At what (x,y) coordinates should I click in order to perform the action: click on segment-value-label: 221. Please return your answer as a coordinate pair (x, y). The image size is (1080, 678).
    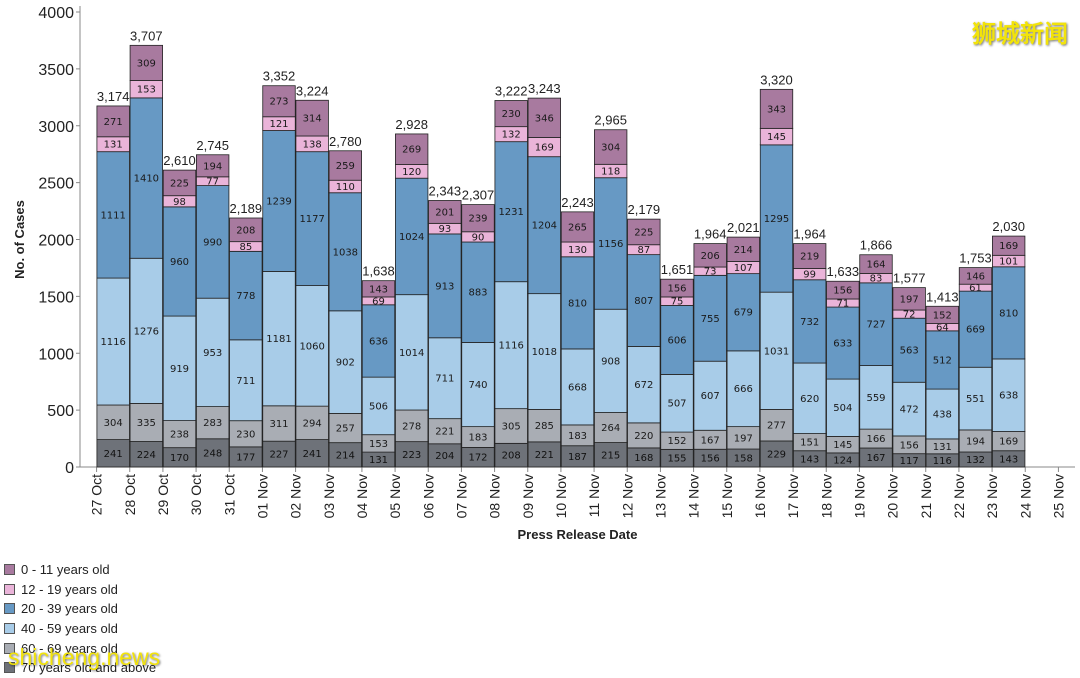
    Looking at the image, I should click on (544, 455).